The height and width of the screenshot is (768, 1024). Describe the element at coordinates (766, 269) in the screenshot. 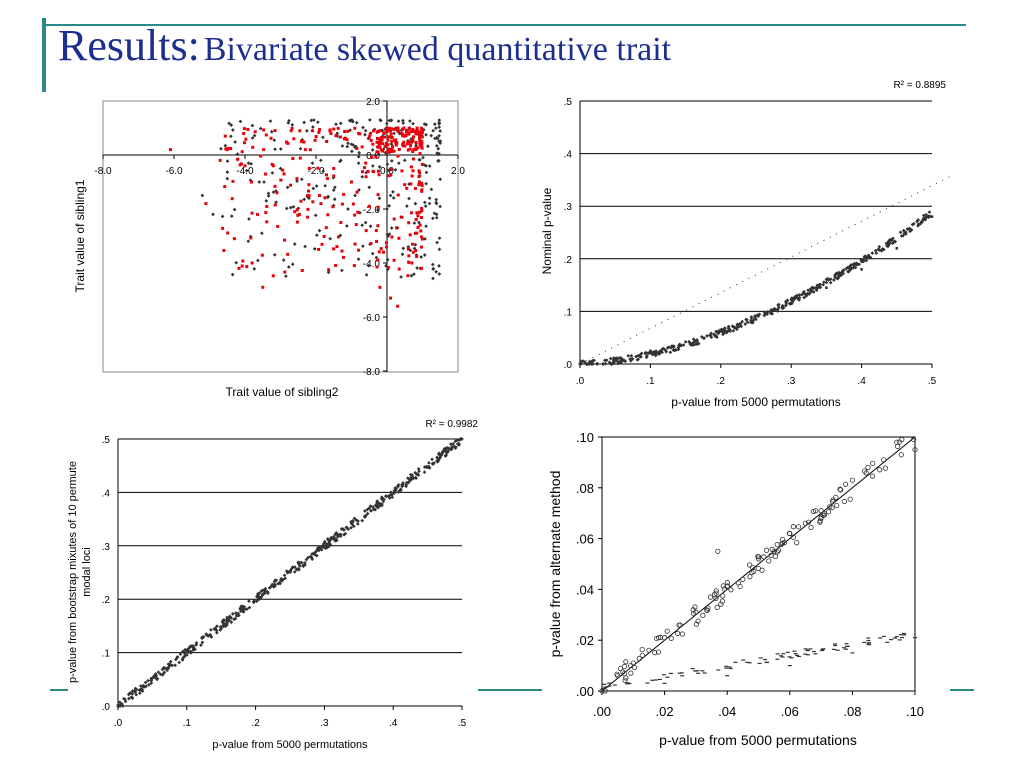

I see `reference-dotted-line` at that location.